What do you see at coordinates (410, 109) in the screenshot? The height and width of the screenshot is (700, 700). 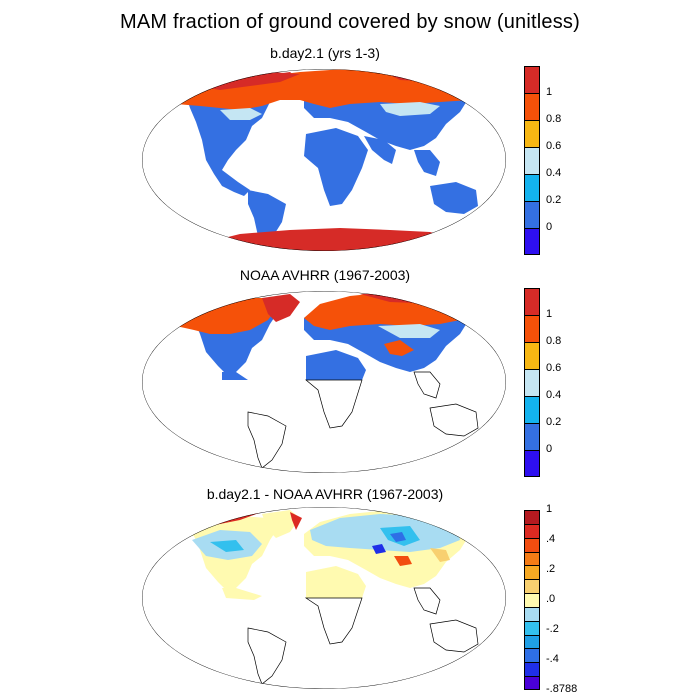 I see `siberia-partial-snow` at bounding box center [410, 109].